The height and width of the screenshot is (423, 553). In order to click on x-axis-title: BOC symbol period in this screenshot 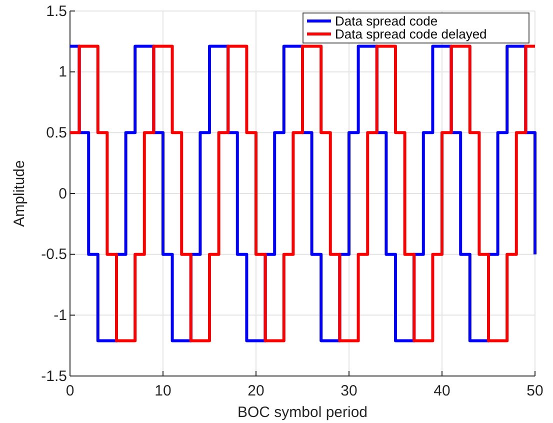, I will do `click(302, 412)`.